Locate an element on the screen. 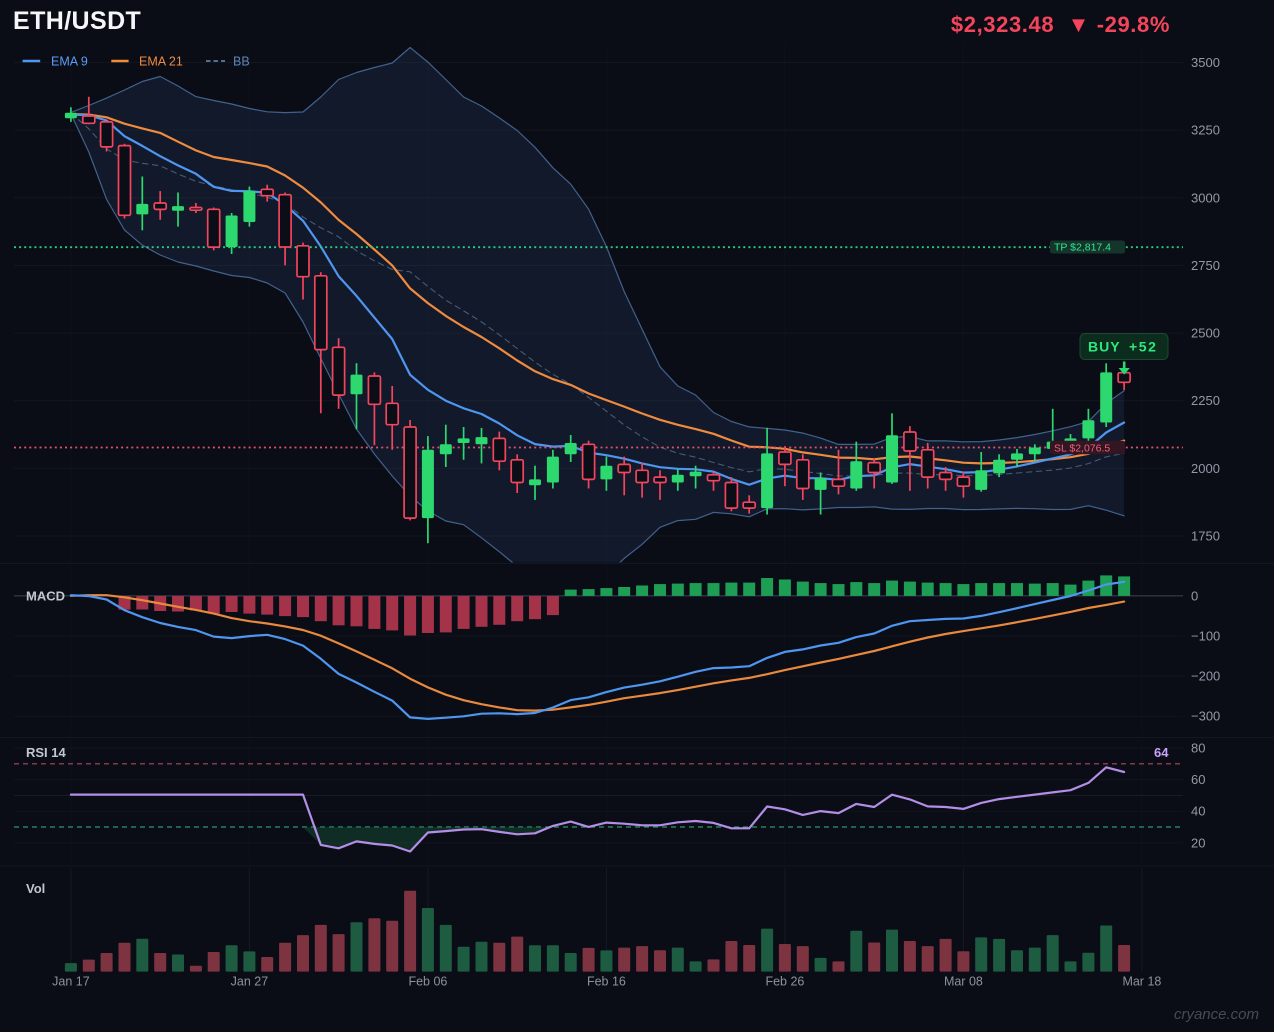 This screenshot has width=1274, height=1032. svg-text: 60 is located at coordinates (1198, 779).